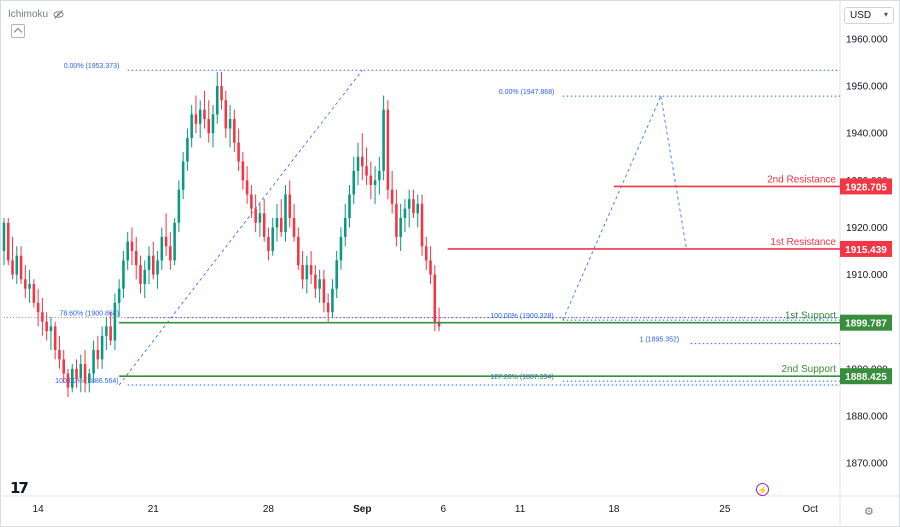  I want to click on resistance-label: 2nd Resistance, so click(801, 179).